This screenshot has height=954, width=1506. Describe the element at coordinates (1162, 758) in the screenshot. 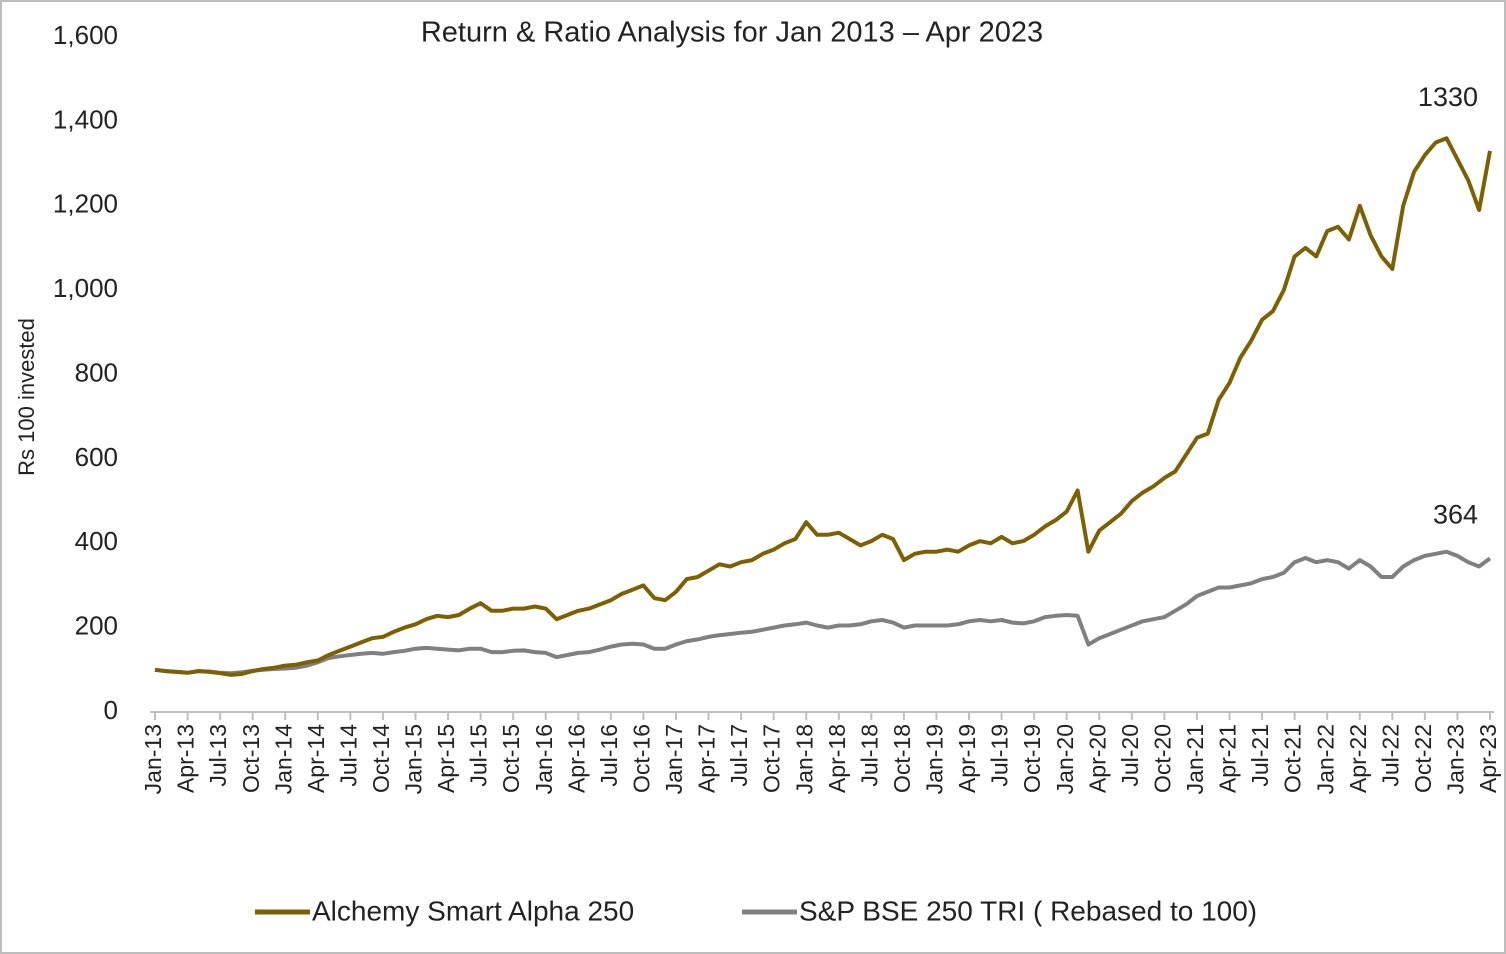

I see `x-tick-label: Oct-20` at that location.